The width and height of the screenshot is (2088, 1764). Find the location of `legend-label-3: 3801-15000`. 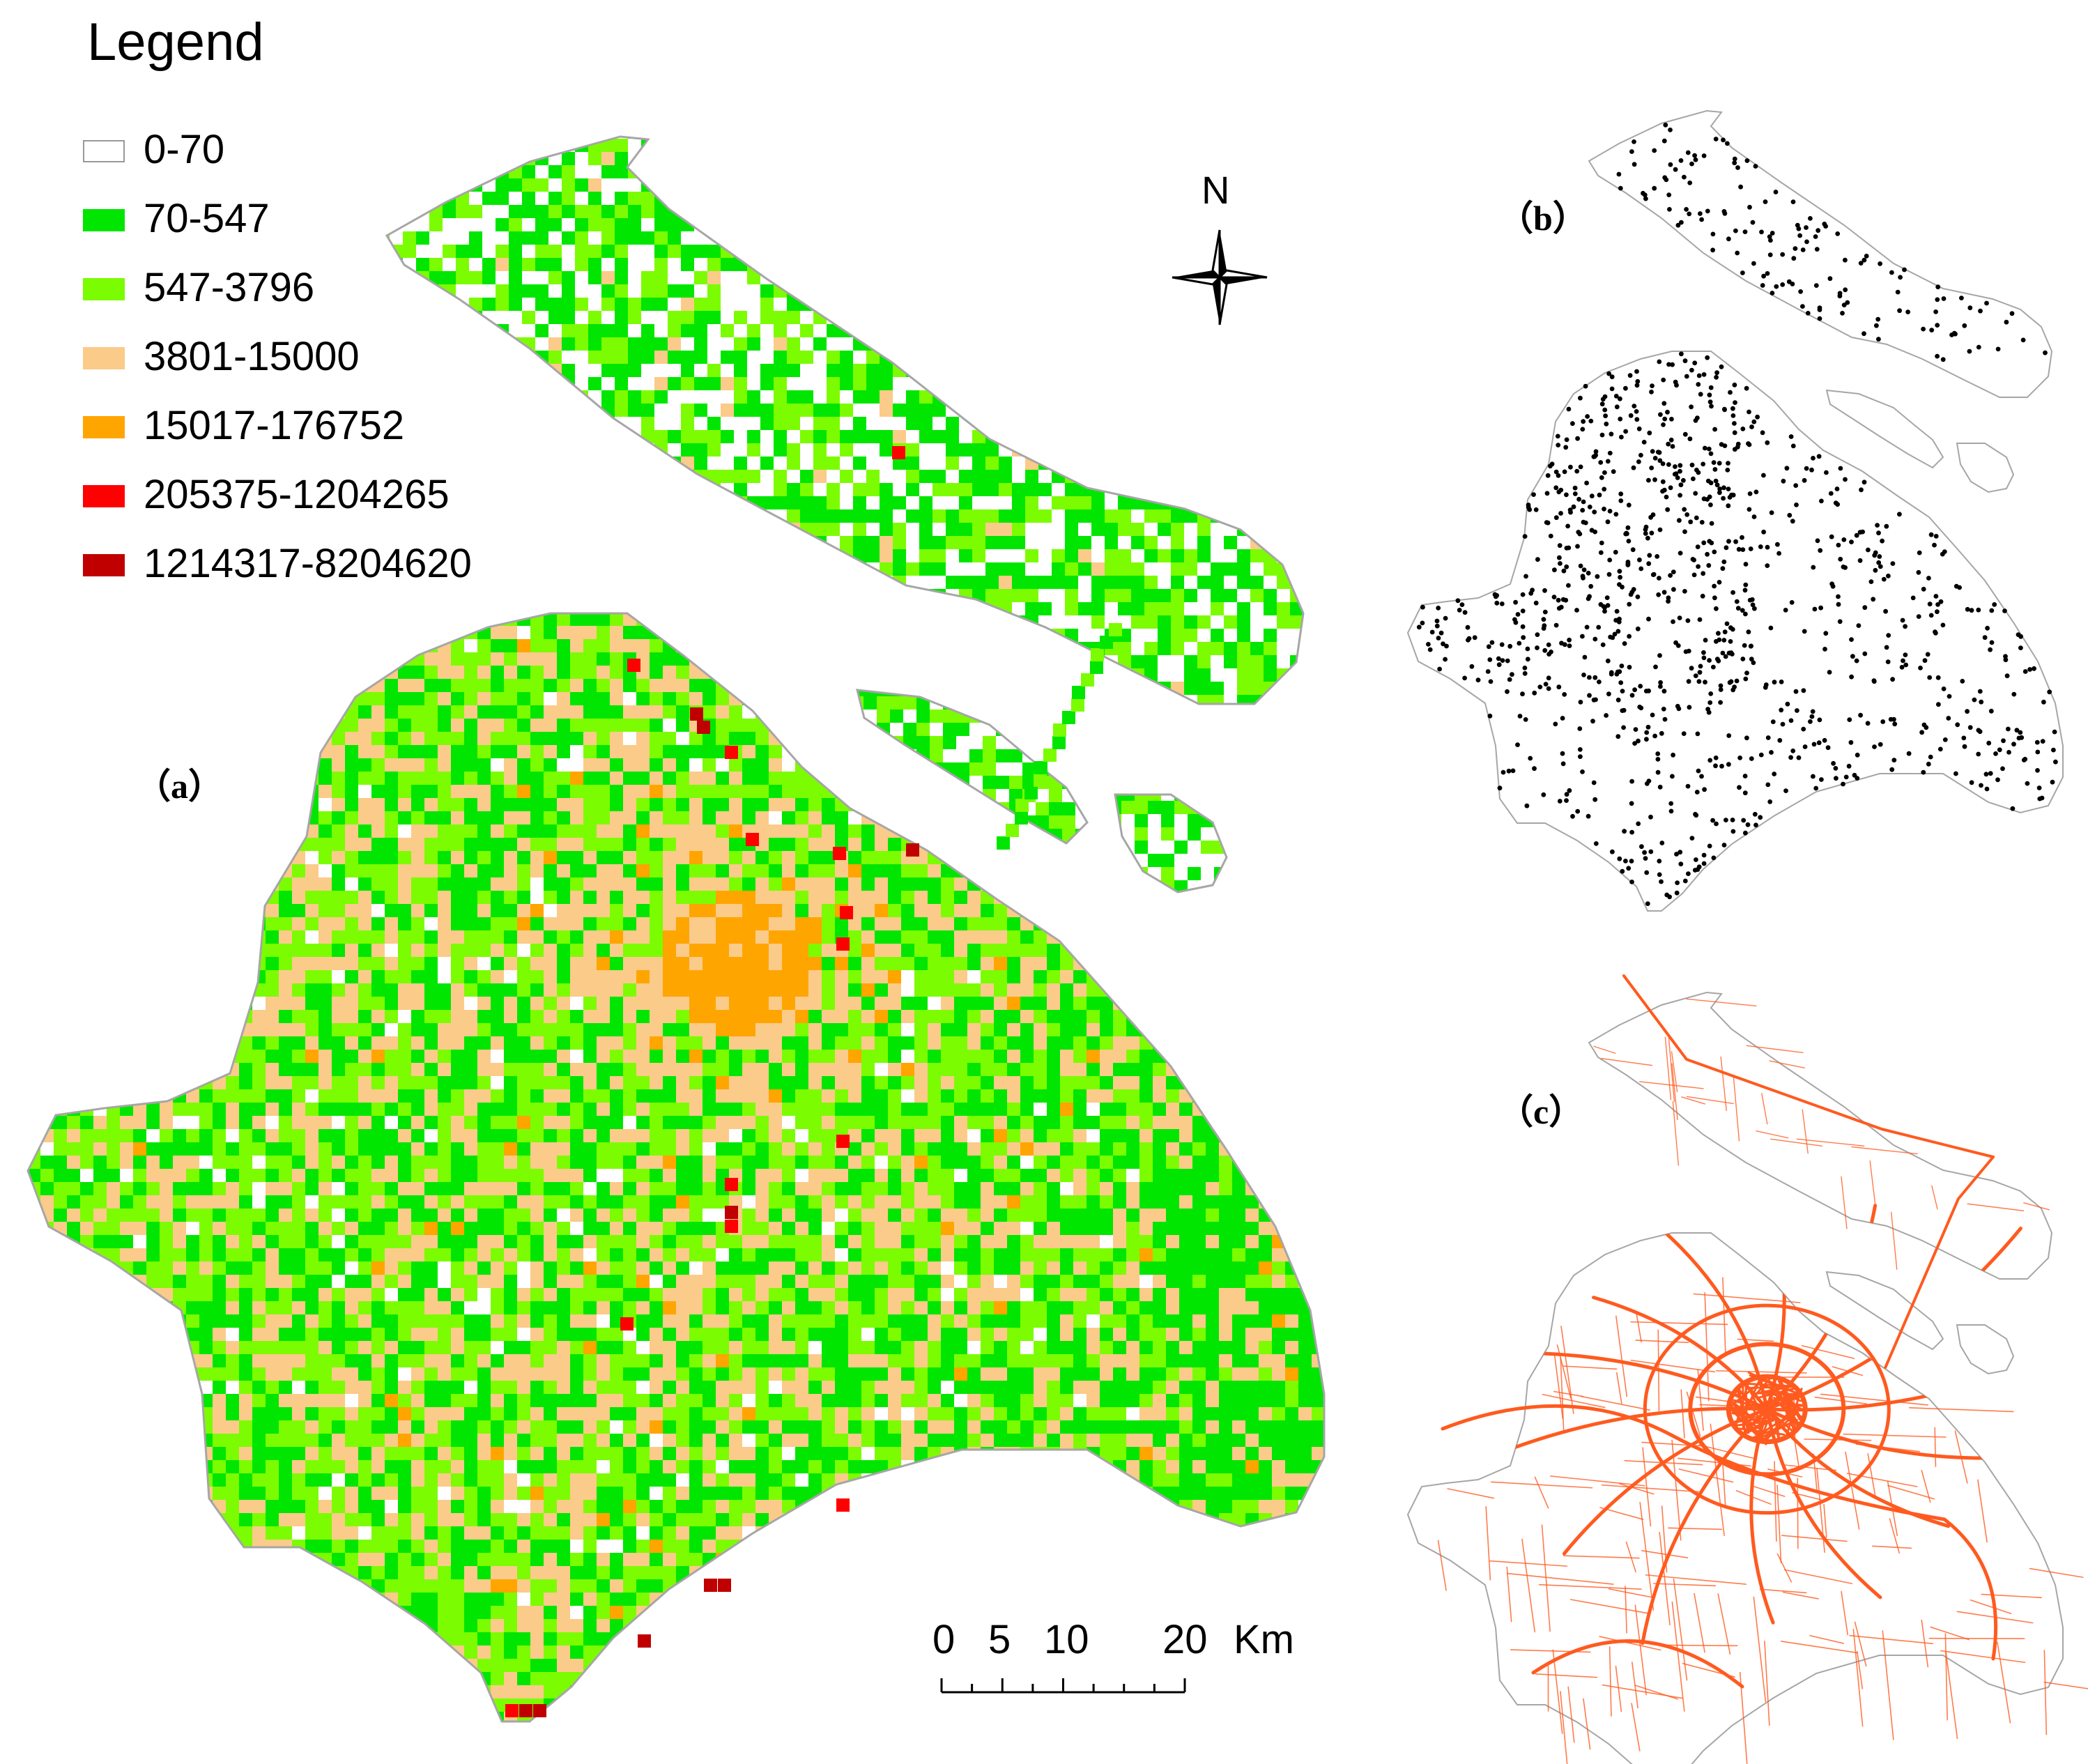

legend-label-3: 3801-15000 is located at coordinates (252, 356).